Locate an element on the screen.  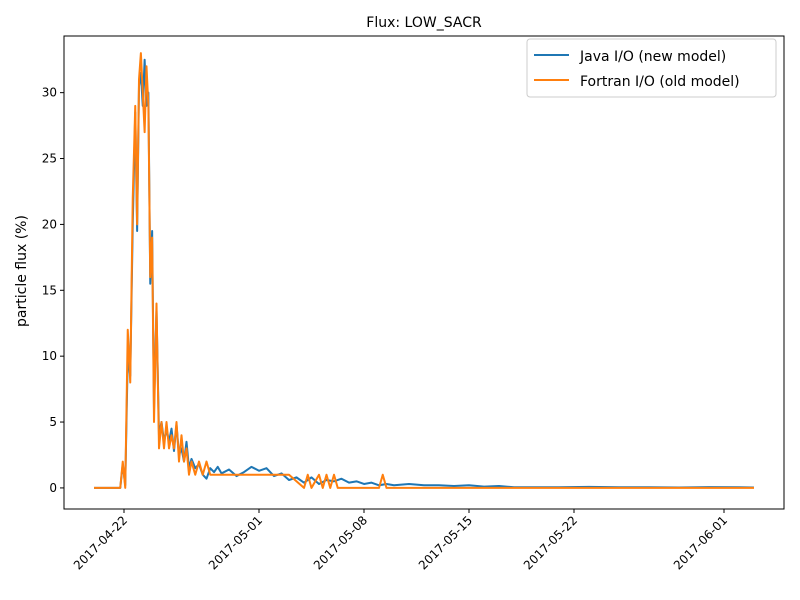
x-tick-label: 2017-05-01 is located at coordinates (235, 542).